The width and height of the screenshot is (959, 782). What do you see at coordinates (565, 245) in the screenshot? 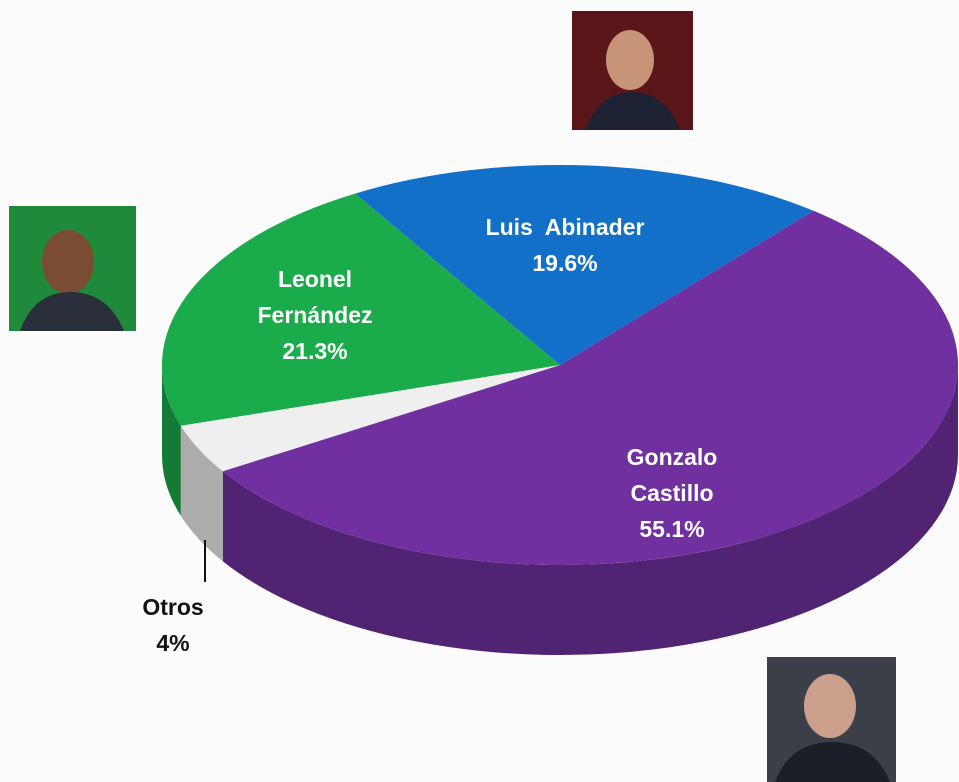
I see `data-label: Luis Abinader 19.6%` at bounding box center [565, 245].